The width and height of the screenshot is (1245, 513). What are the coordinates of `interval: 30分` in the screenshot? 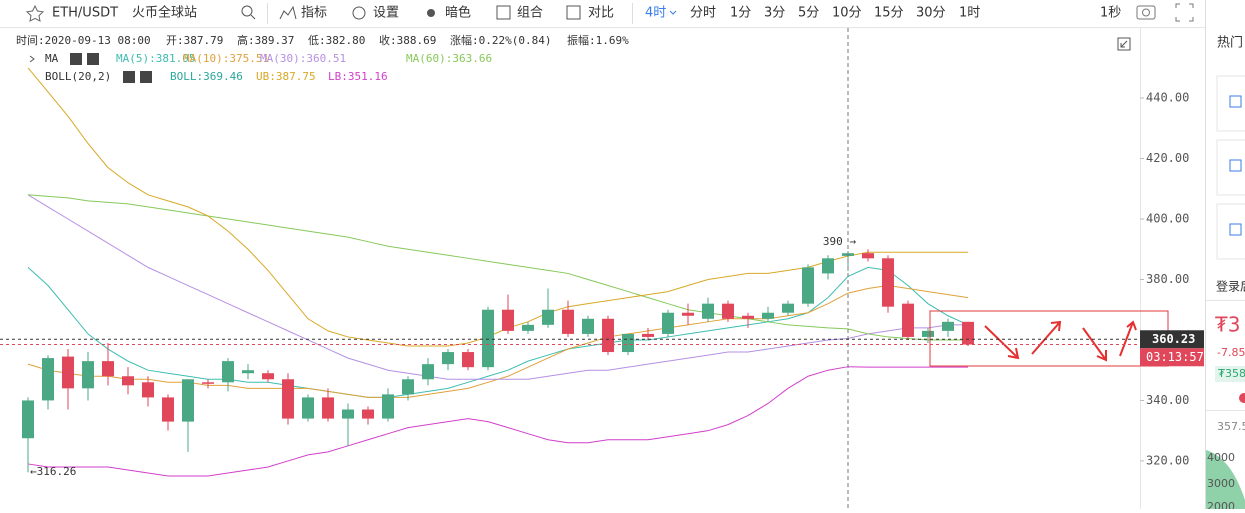 It's located at (931, 13).